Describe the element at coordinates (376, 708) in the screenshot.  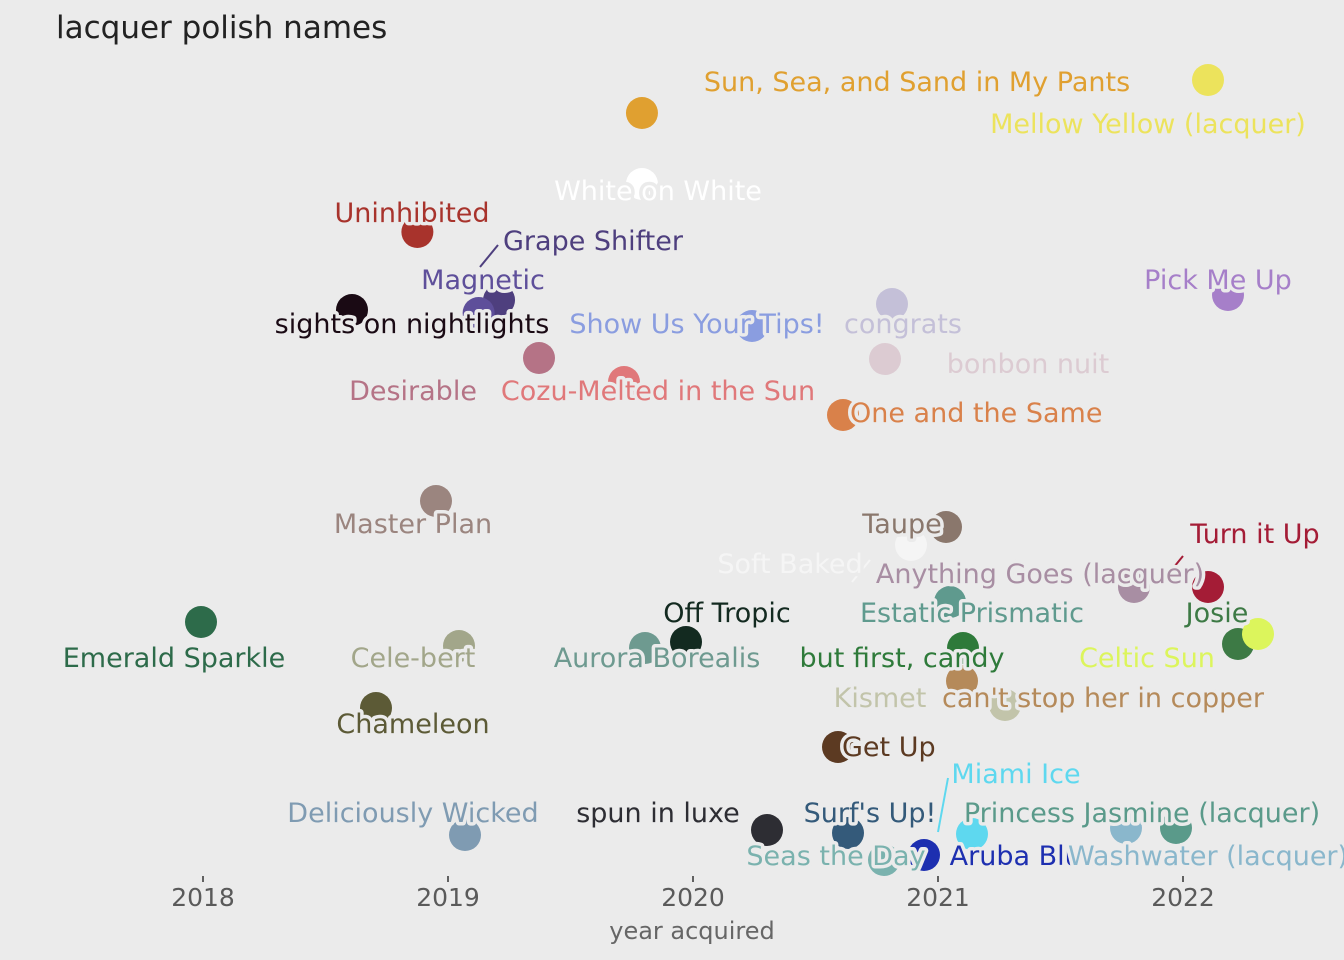
I see `point-chameleon` at that location.